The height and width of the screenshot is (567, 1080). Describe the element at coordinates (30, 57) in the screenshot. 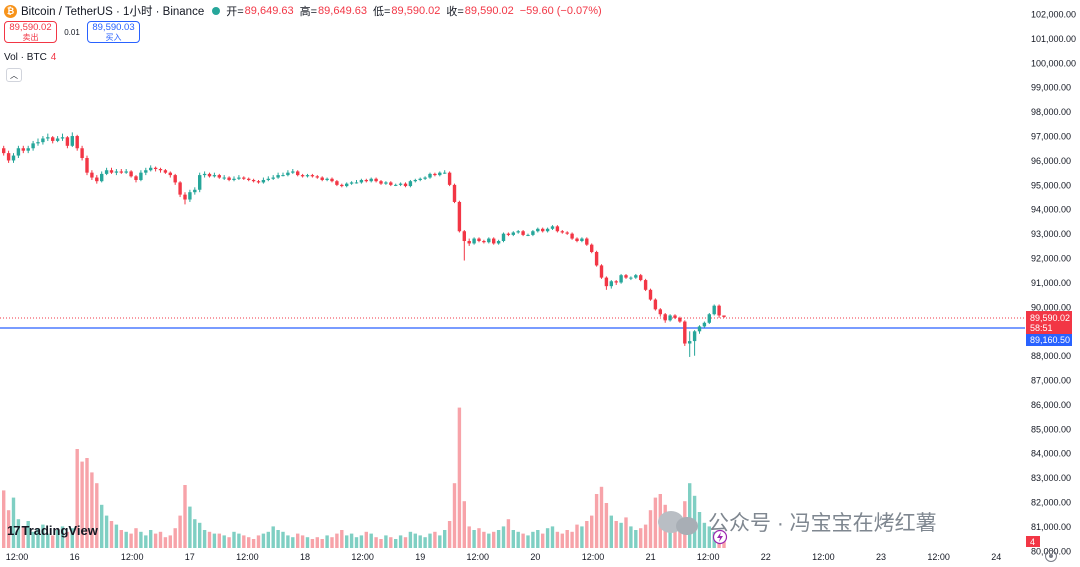

I see `volume-legend: Vol · BTC 4` at that location.